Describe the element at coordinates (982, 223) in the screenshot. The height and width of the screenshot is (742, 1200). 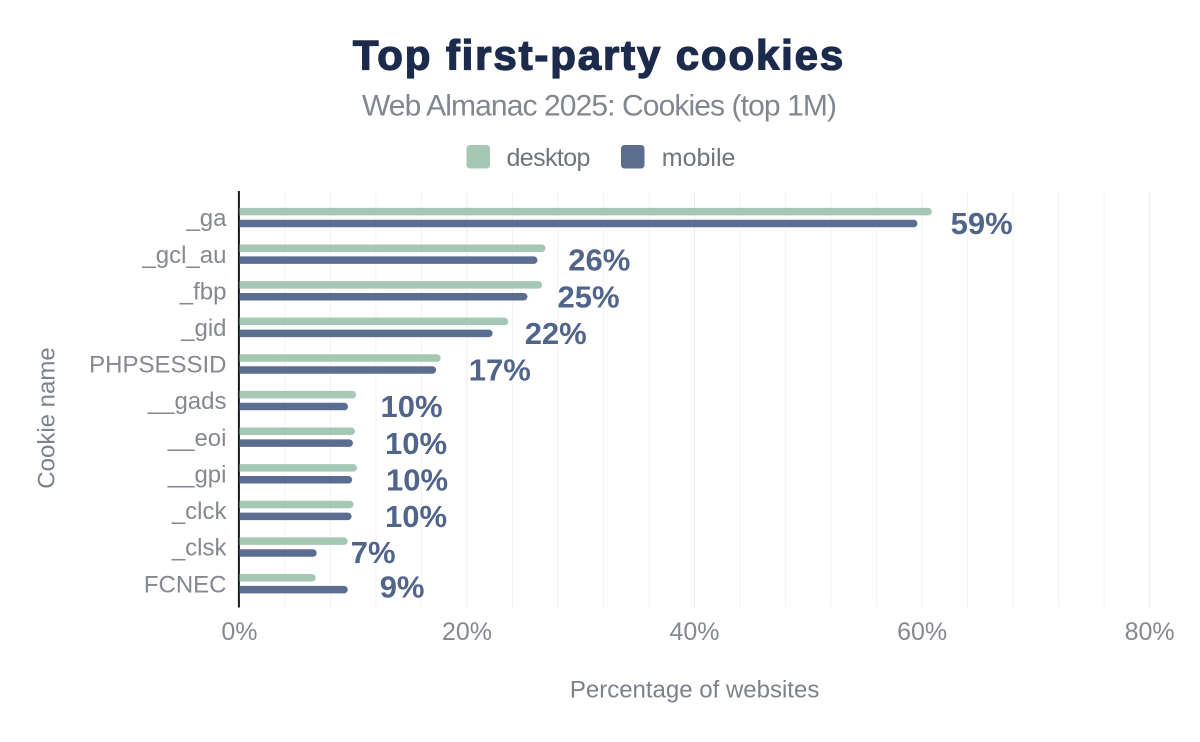
I see `svg-text: 59%` at that location.